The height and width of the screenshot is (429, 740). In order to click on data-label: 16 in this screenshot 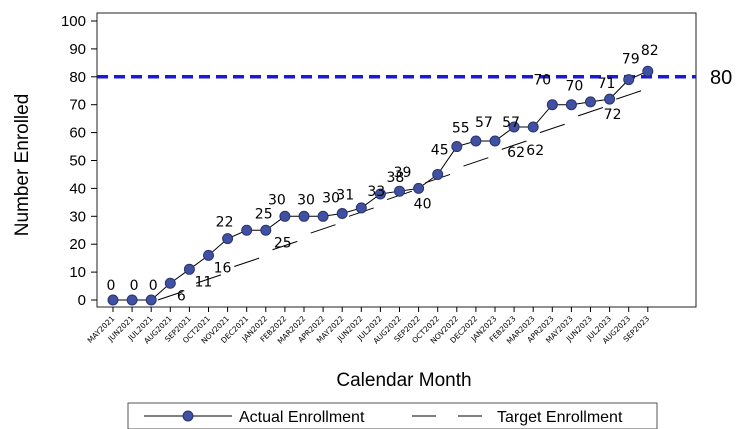, I will do `click(223, 268)`.